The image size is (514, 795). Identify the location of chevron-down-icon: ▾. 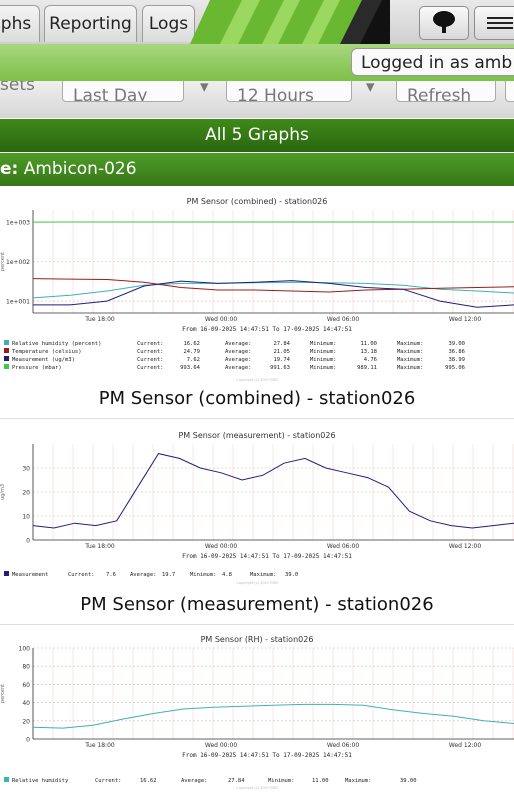
(370, 89).